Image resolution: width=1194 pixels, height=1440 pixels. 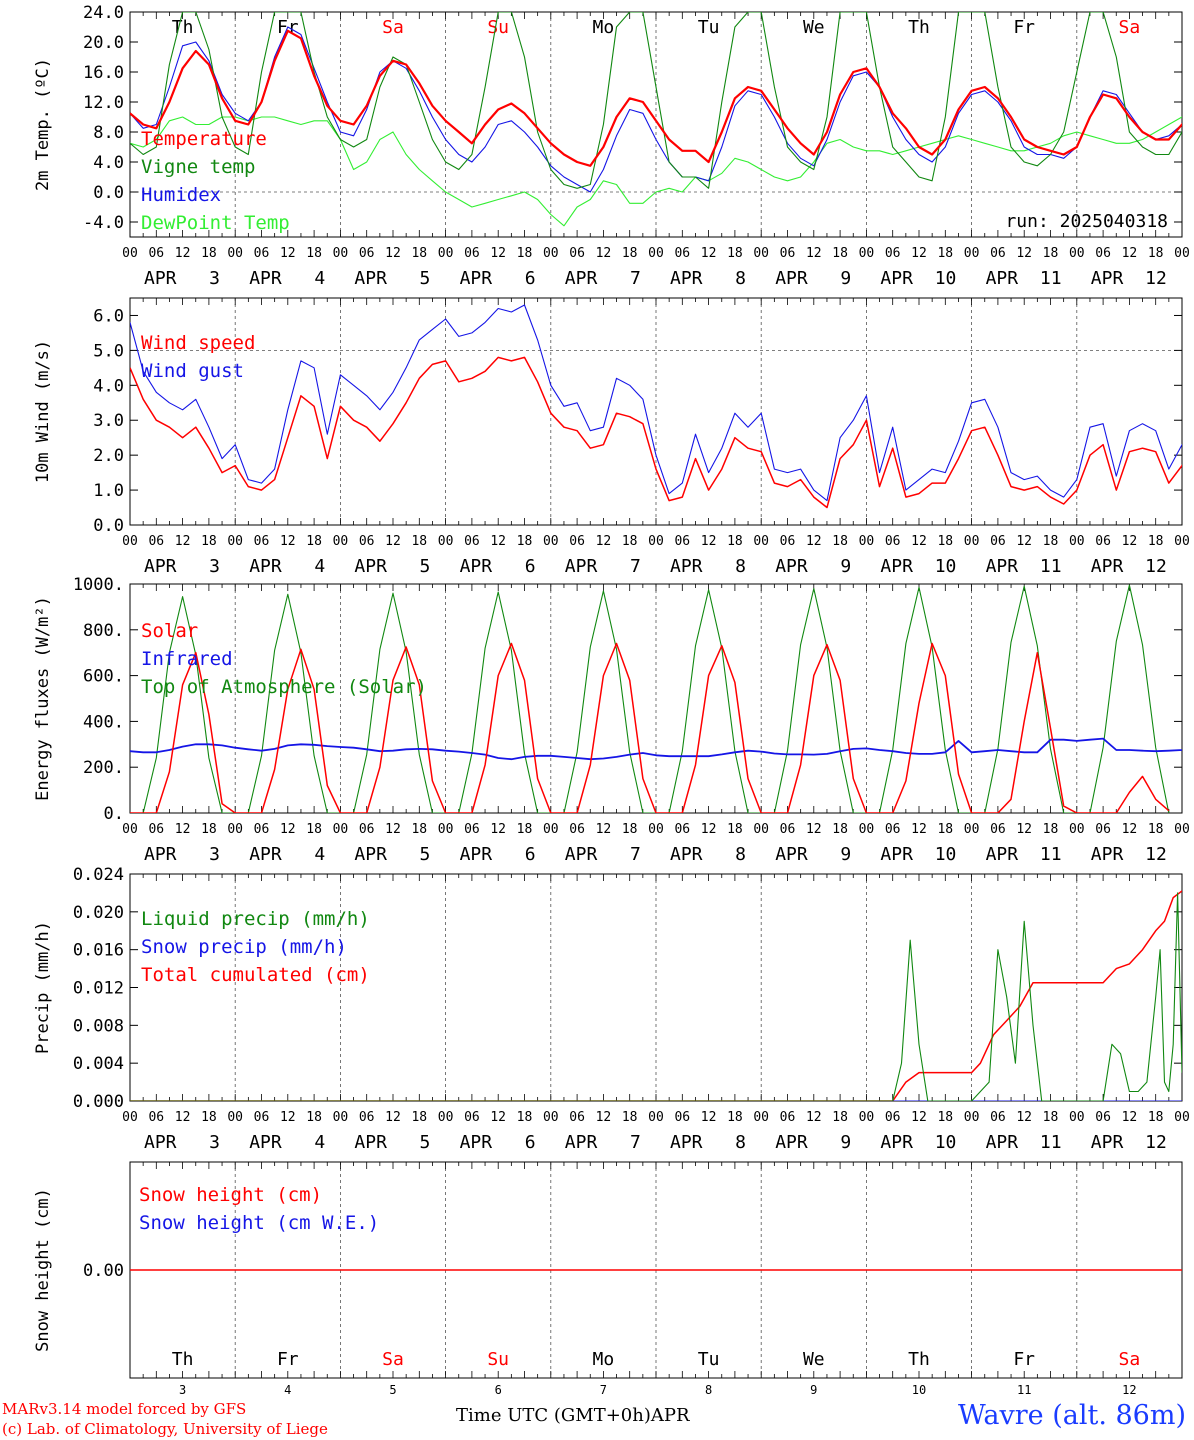 What do you see at coordinates (553, 1415) in the screenshot?
I see `time-axis-label: Time UTC (GMT+0h)` at bounding box center [553, 1415].